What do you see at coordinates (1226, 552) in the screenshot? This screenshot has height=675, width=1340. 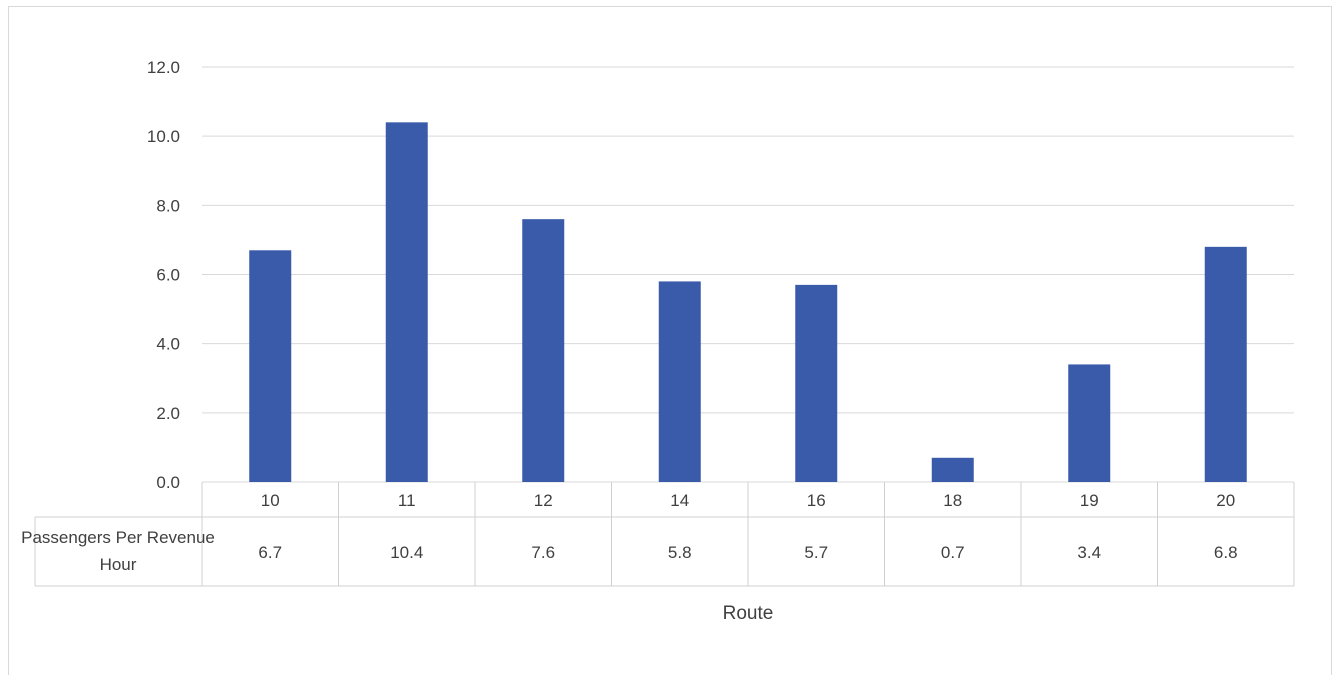 I see `data-table-value: 6.8` at bounding box center [1226, 552].